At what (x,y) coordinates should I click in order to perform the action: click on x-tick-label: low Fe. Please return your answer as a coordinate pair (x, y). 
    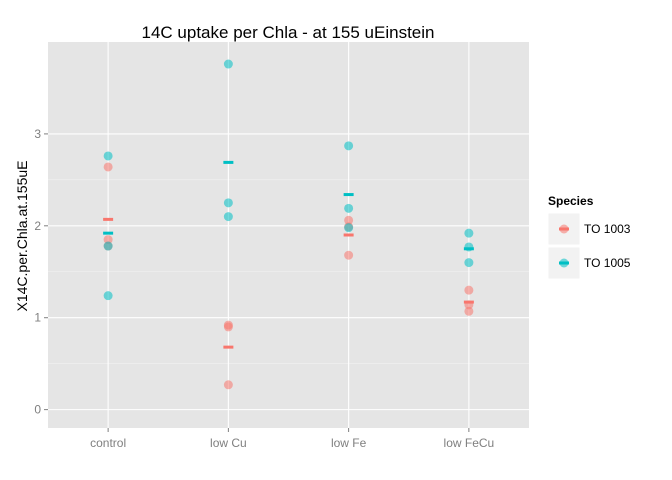
    Looking at the image, I should click on (349, 443).